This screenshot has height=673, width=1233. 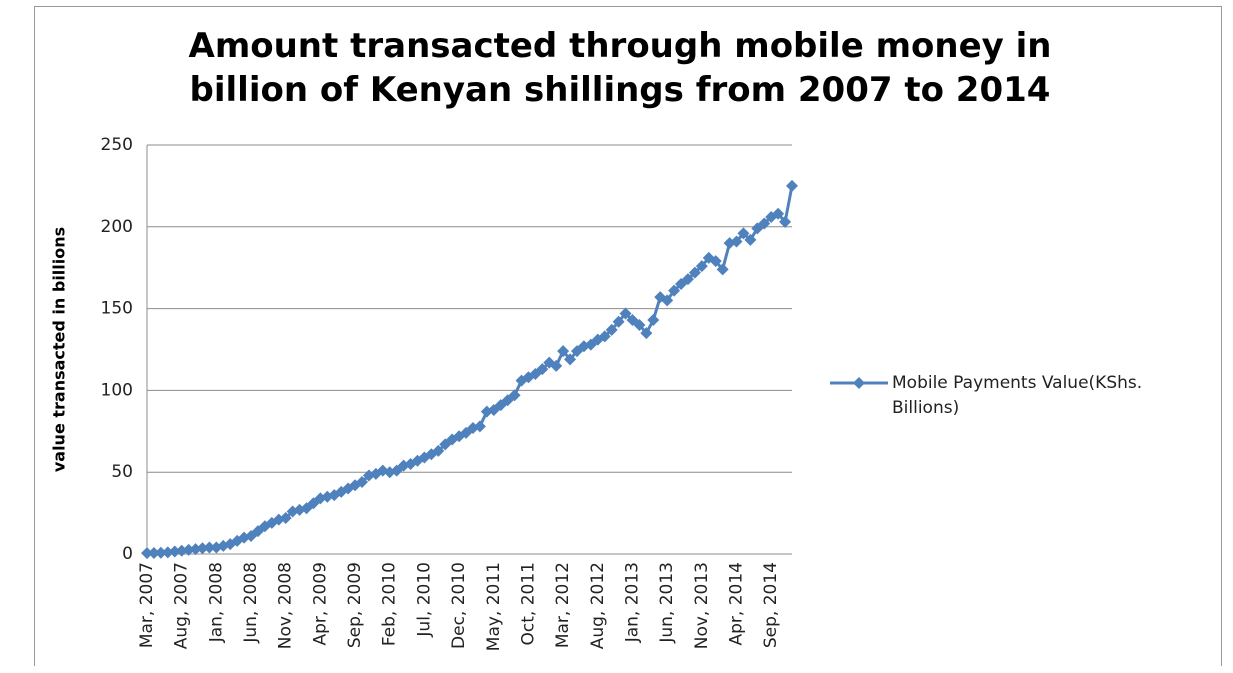 I want to click on y-tick-label: 100, so click(x=117, y=390).